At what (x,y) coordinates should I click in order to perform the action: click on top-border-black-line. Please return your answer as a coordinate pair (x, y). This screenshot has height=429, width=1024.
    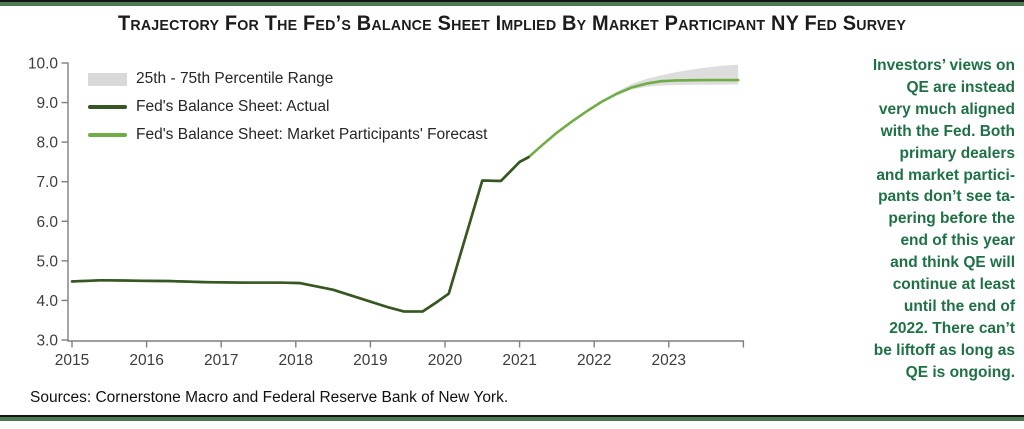
    Looking at the image, I should click on (512, 1).